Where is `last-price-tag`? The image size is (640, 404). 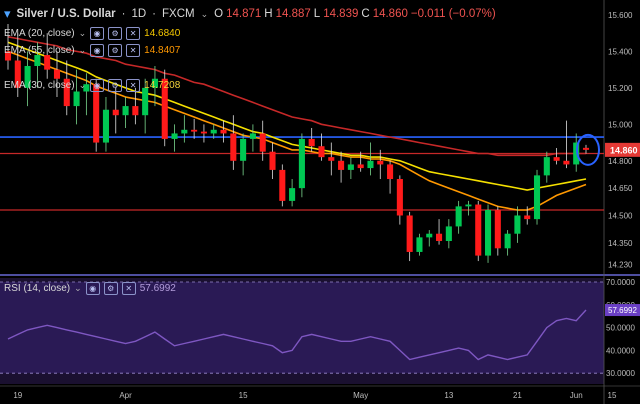 last-price-tag is located at coordinates (622, 149).